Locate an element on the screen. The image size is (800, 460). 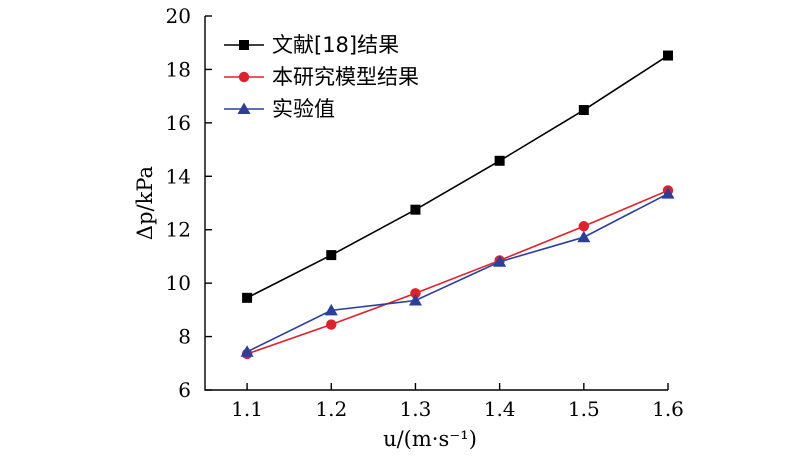
x-tick-label: 1.3 is located at coordinates (416, 409).